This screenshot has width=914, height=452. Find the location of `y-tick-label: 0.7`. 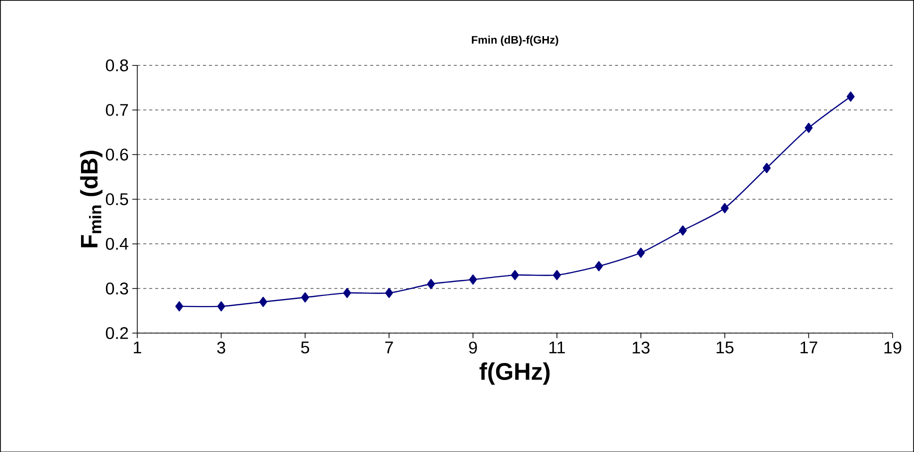

y-tick-label: 0.7 is located at coordinates (117, 110).